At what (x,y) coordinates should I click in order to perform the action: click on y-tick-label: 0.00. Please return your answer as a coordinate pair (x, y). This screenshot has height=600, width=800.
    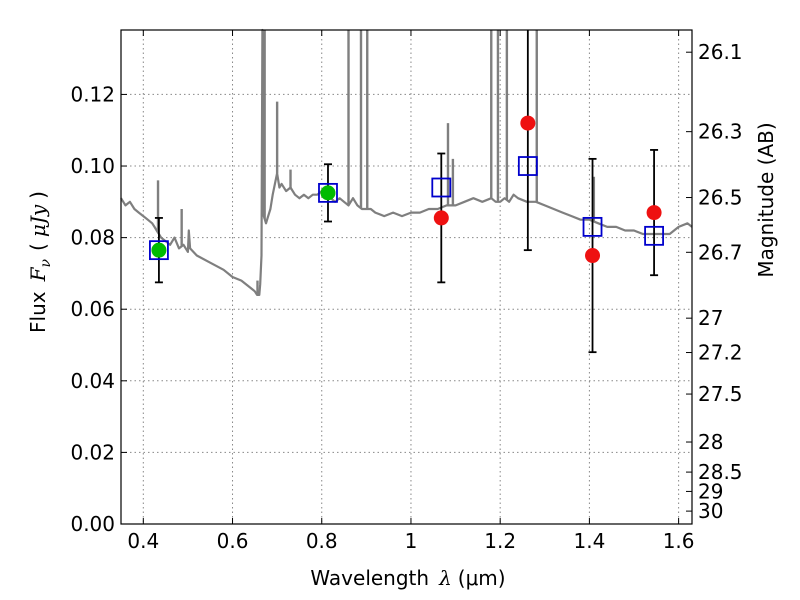
    Looking at the image, I should click on (92, 524).